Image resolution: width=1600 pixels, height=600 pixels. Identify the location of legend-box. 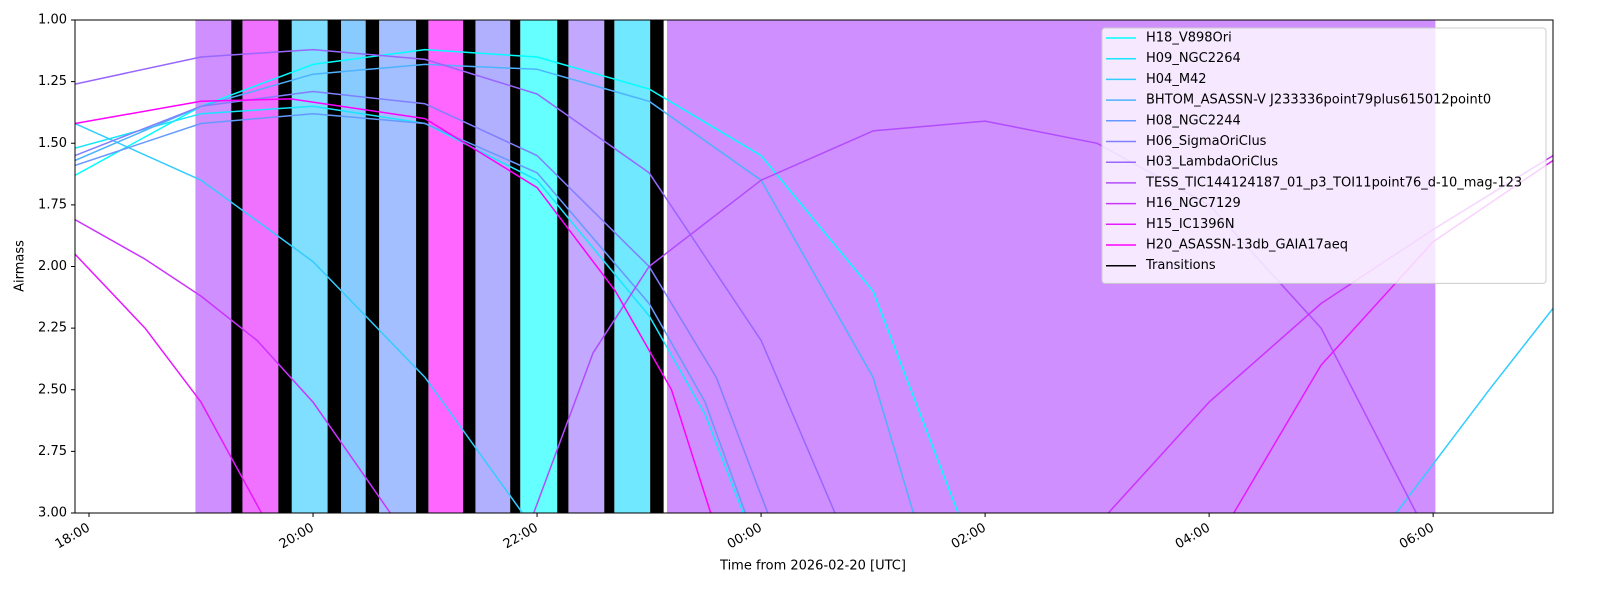
(1324, 155).